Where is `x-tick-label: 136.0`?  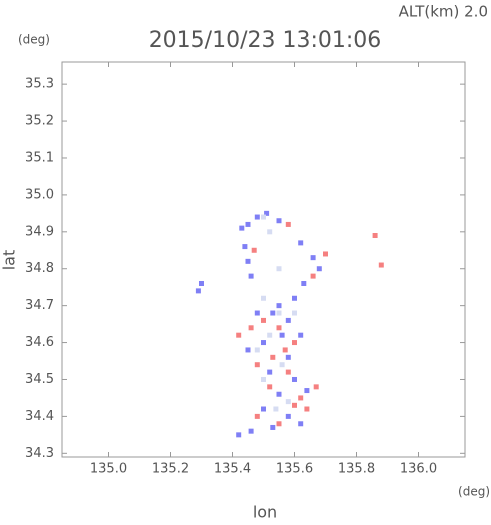
x-tick-label: 136.0 is located at coordinates (418, 469).